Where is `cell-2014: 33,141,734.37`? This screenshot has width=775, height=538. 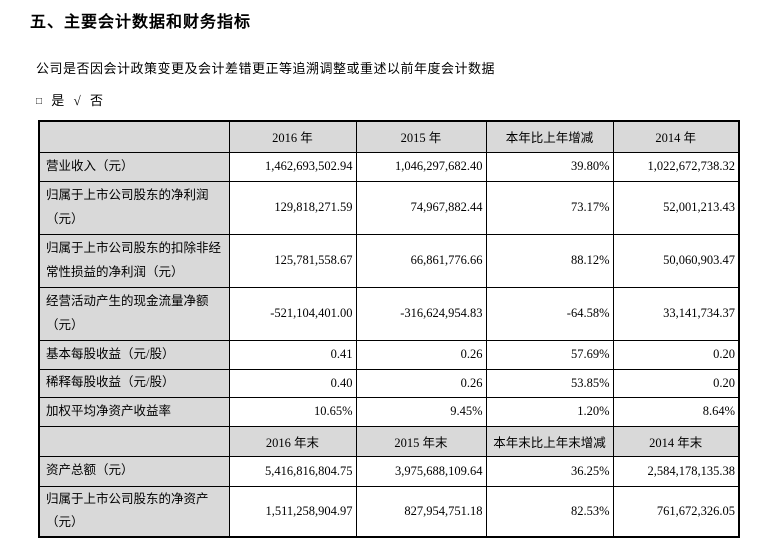
cell-2014: 33,141,734.37 is located at coordinates (676, 313).